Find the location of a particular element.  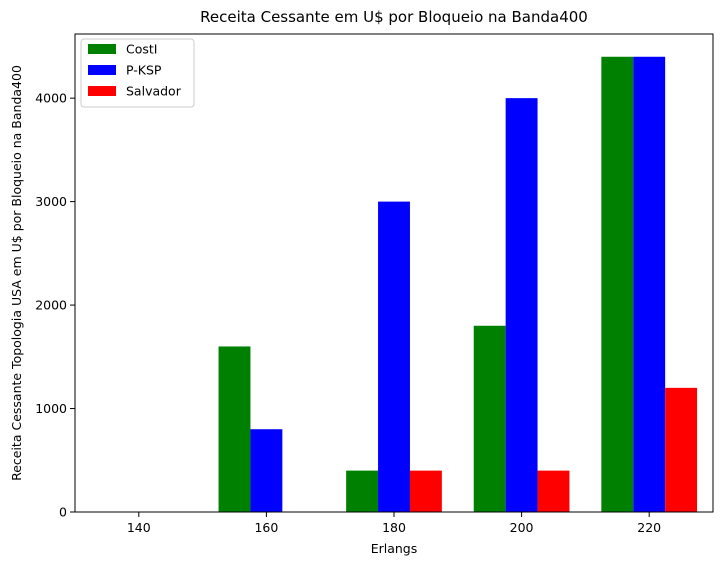

y-axis-ticks: 0 1000 2000 3000 4000 is located at coordinates (55, 305).